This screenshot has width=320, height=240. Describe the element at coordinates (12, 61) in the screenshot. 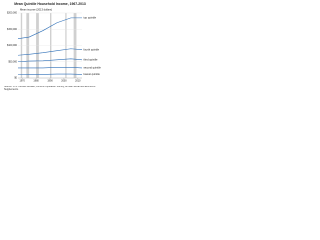

I see `y-tick-label: $50,000` at that location.